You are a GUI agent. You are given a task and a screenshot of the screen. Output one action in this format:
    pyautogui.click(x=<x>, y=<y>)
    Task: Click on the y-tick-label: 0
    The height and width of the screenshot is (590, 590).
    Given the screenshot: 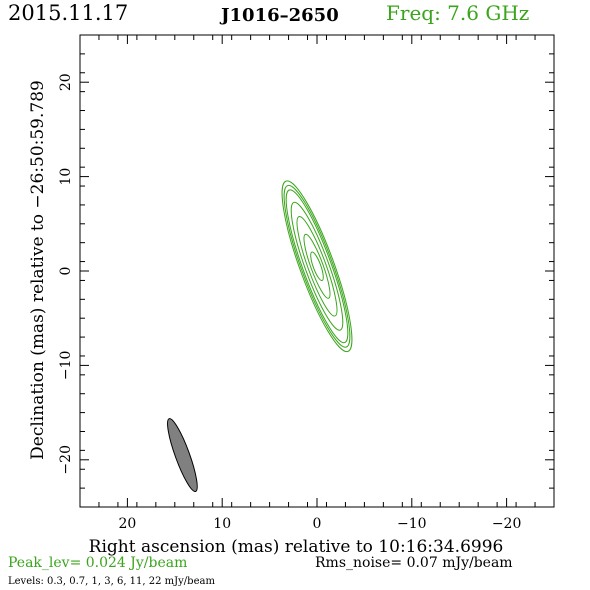 What is the action you would take?
    pyautogui.click(x=66, y=271)
    